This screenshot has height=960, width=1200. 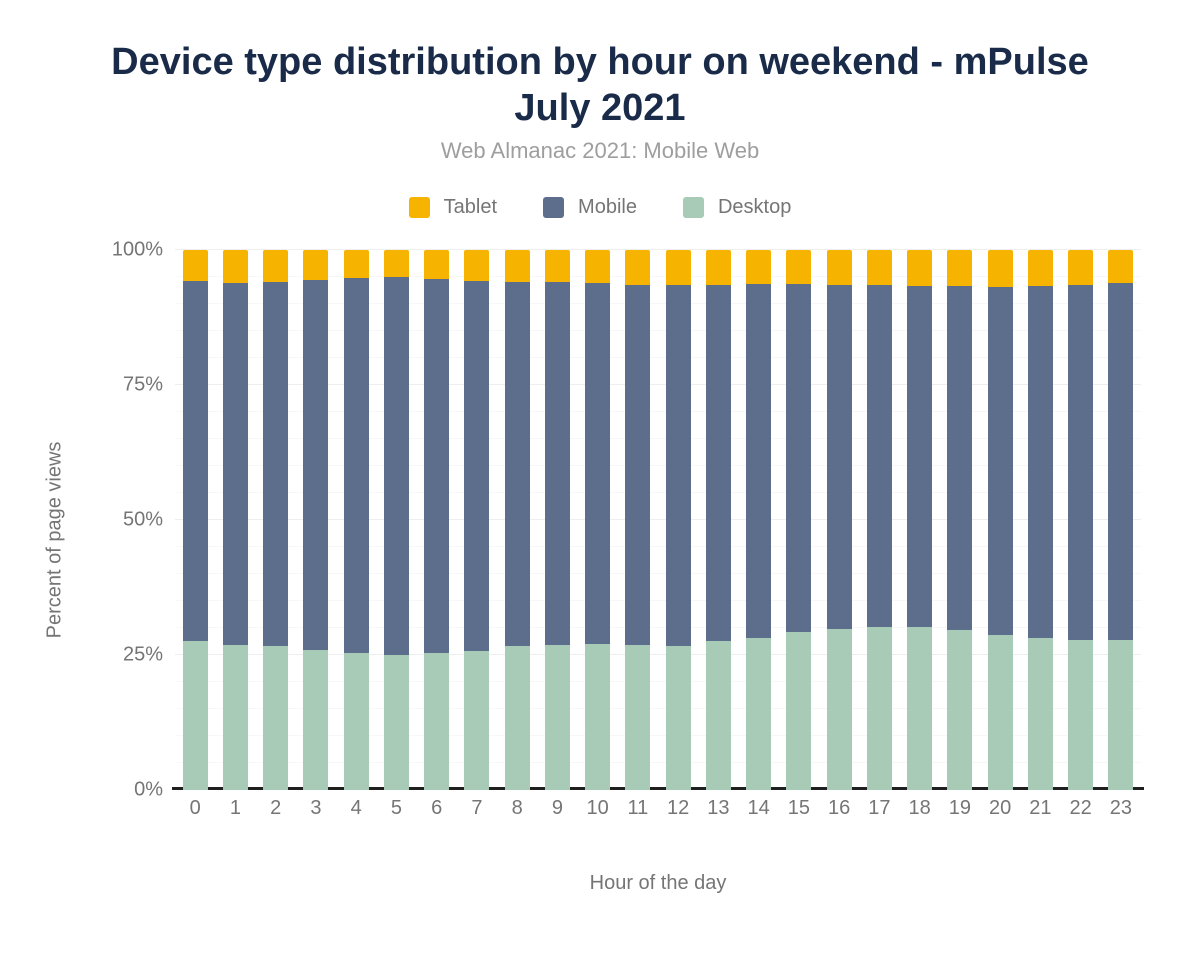 What do you see at coordinates (142, 654) in the screenshot?
I see `y-tick-25%: 25%` at bounding box center [142, 654].